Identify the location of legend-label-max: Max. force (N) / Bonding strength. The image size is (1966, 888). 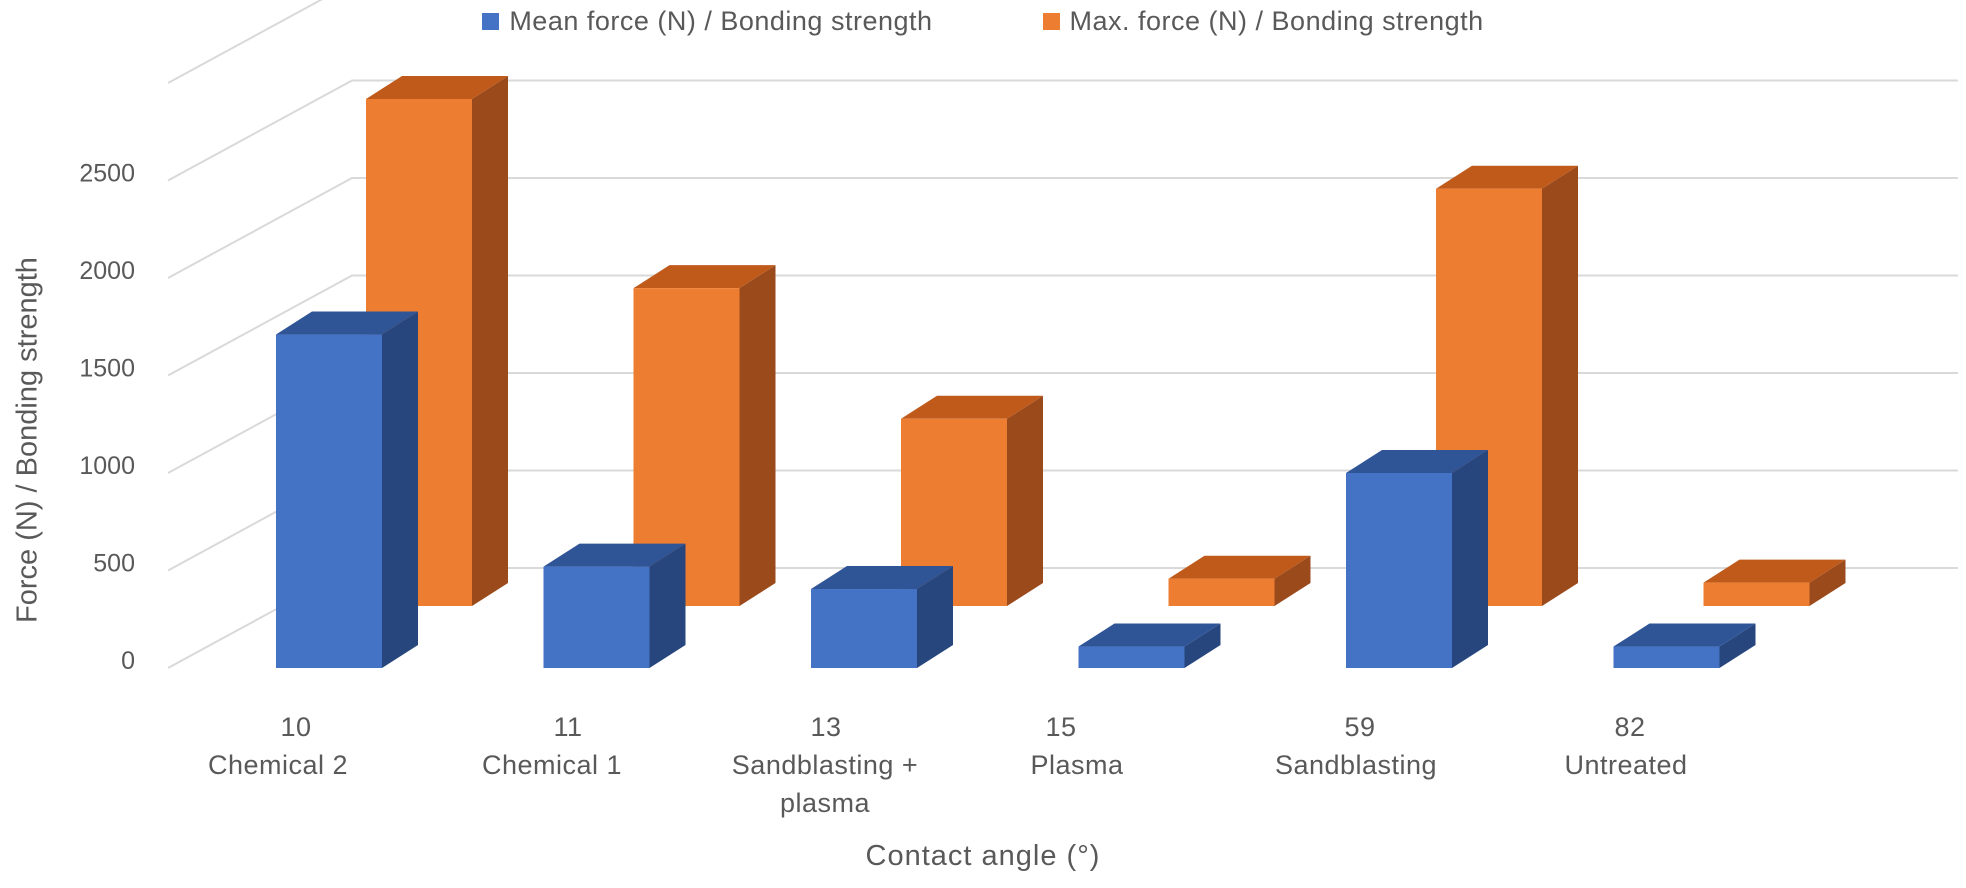
(1276, 21).